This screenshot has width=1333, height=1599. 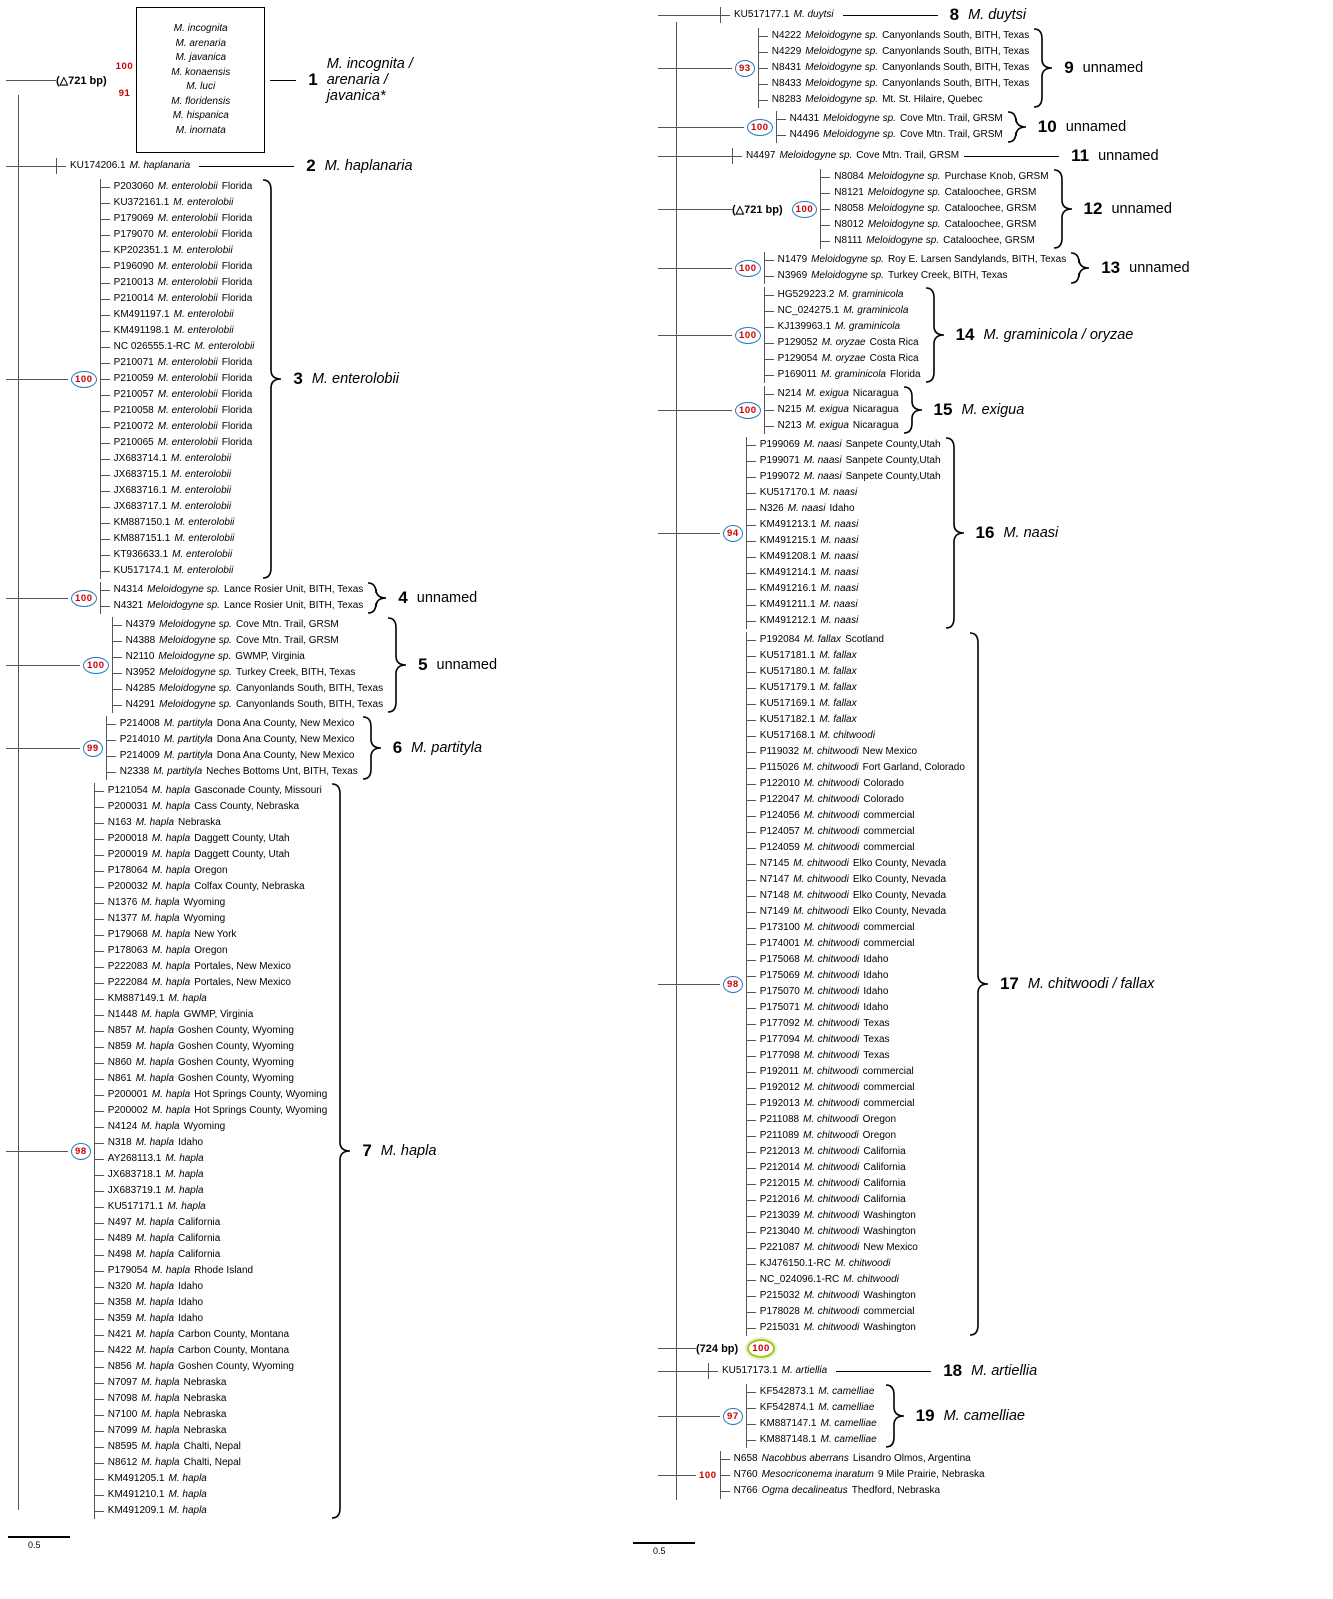 What do you see at coordinates (760, 127) in the screenshot?
I see `bootstrap-value: 100` at bounding box center [760, 127].